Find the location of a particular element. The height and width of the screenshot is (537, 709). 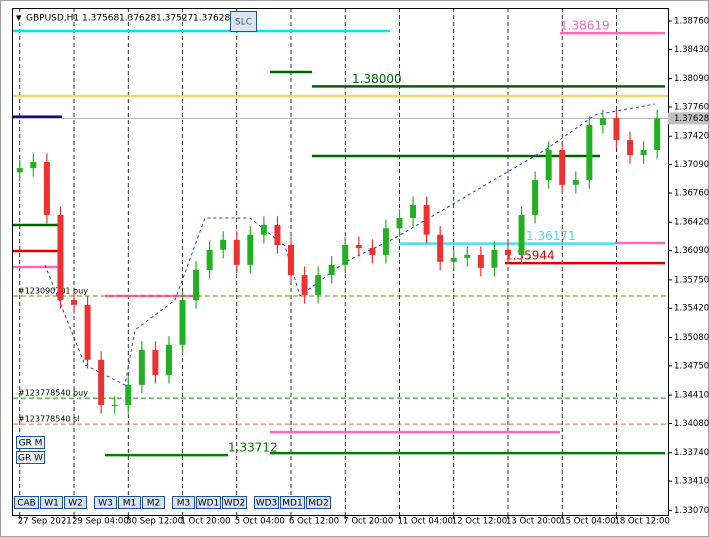

y-tick-label: 1.35080 is located at coordinates (691, 338).